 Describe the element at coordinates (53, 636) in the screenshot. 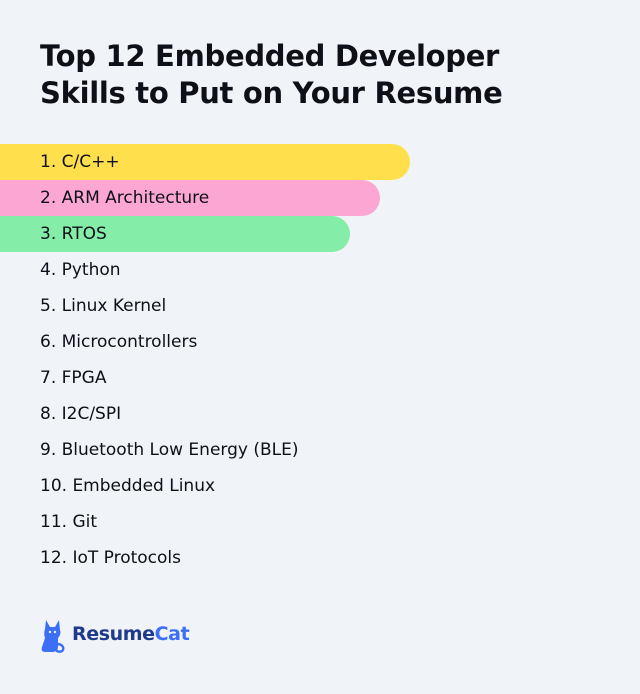

I see `cat-icon` at that location.